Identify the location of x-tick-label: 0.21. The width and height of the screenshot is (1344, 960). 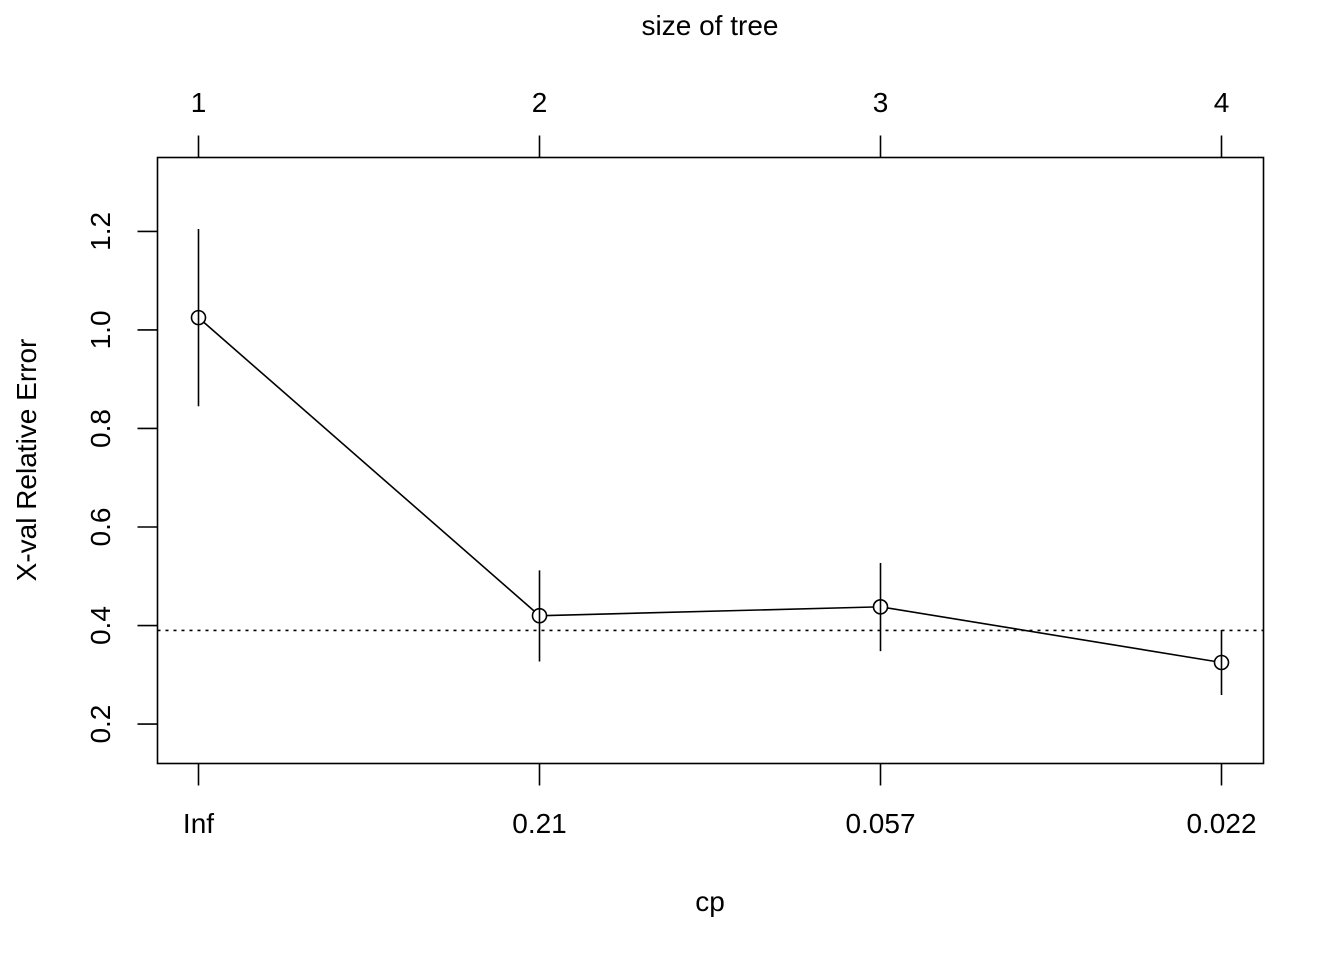
(539, 823).